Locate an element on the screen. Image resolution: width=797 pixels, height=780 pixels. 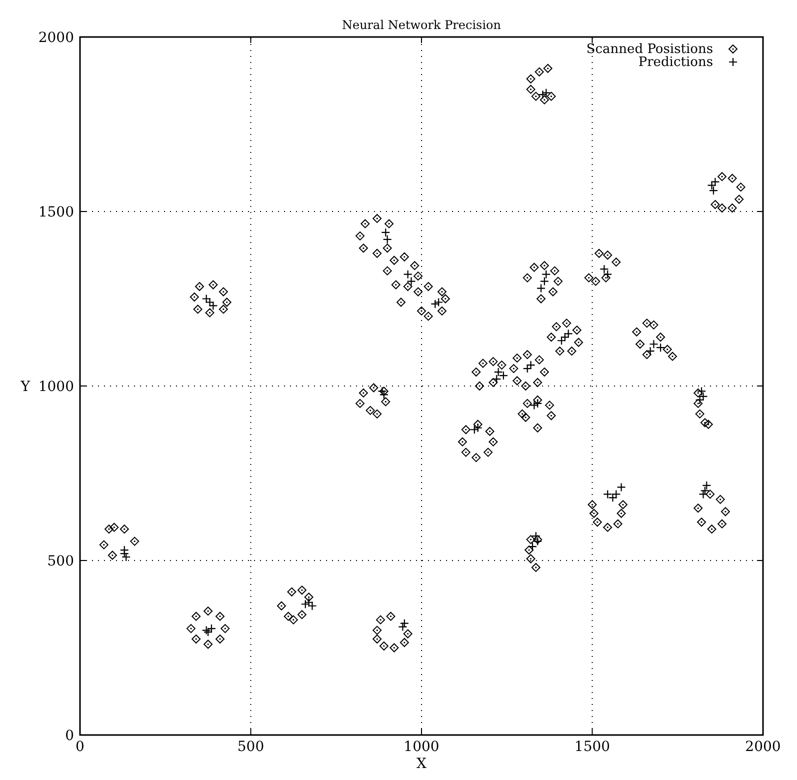
x-axis-title: X is located at coordinates (421, 764).